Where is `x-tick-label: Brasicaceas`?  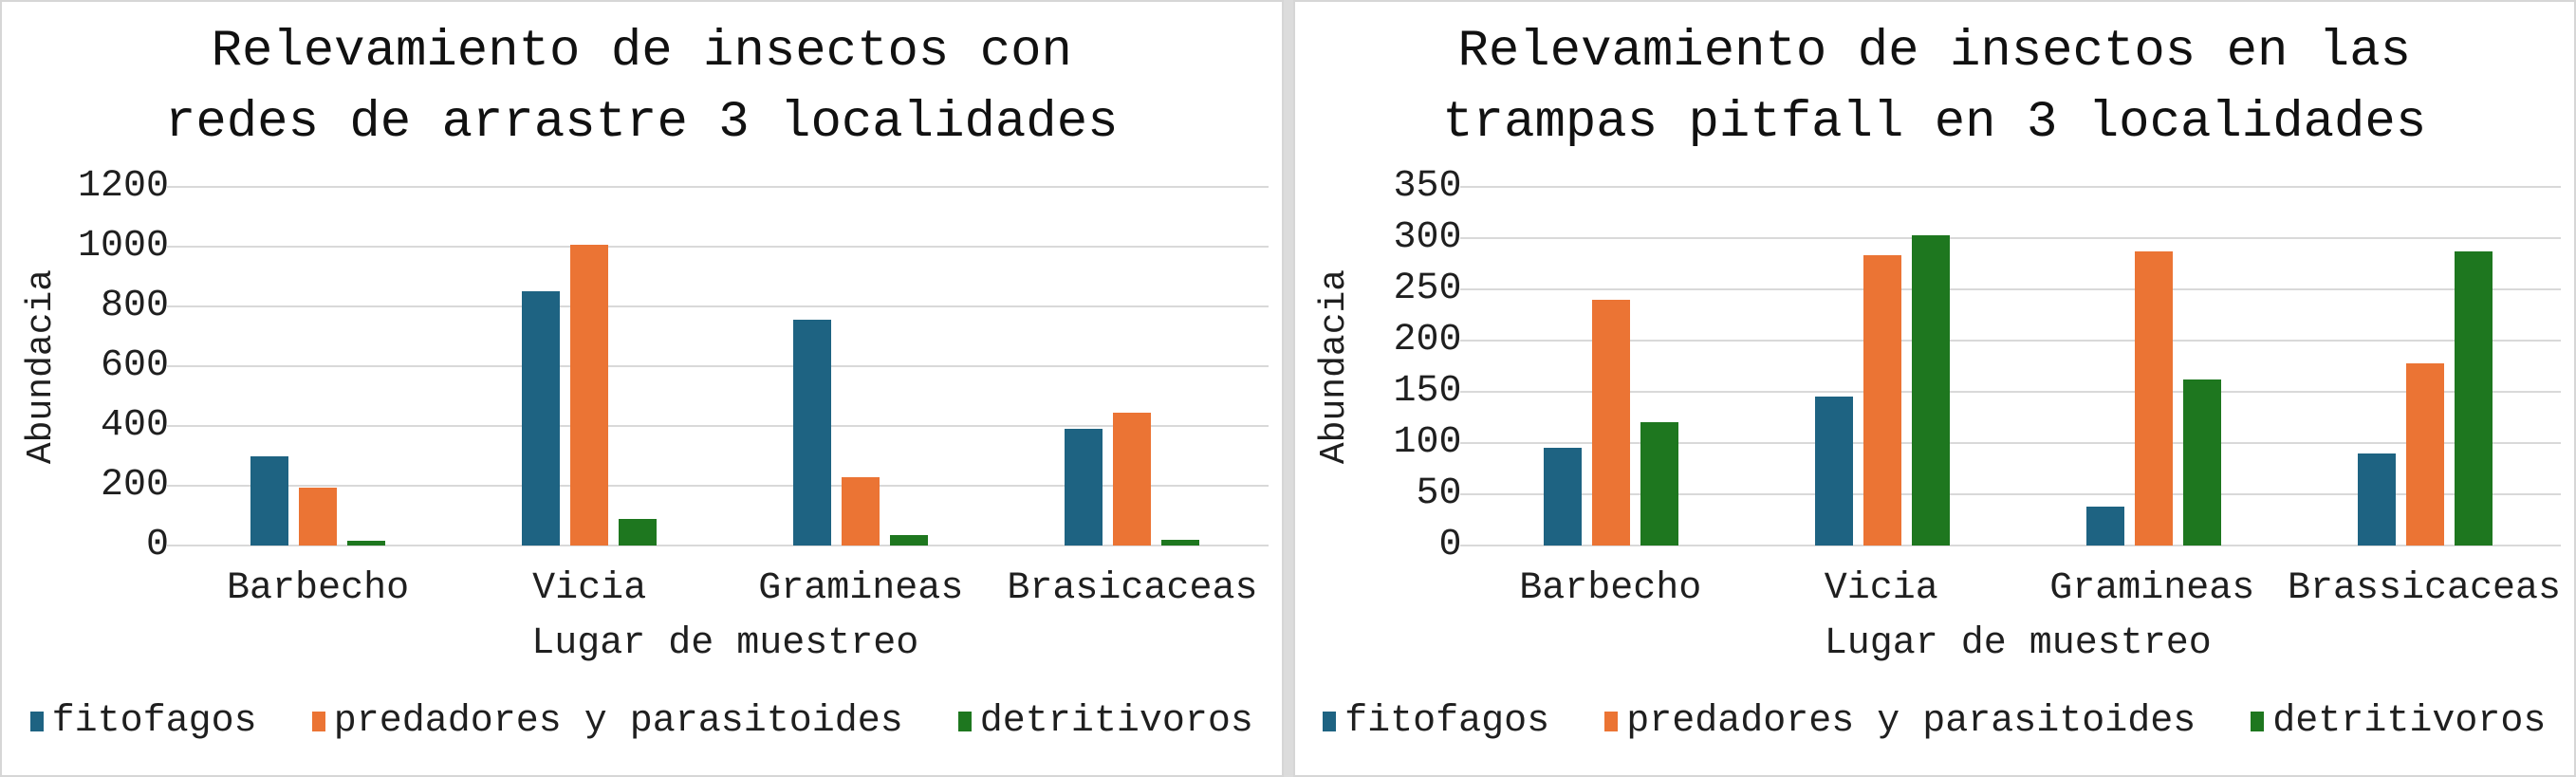
x-tick-label: Brasicaceas is located at coordinates (1132, 588).